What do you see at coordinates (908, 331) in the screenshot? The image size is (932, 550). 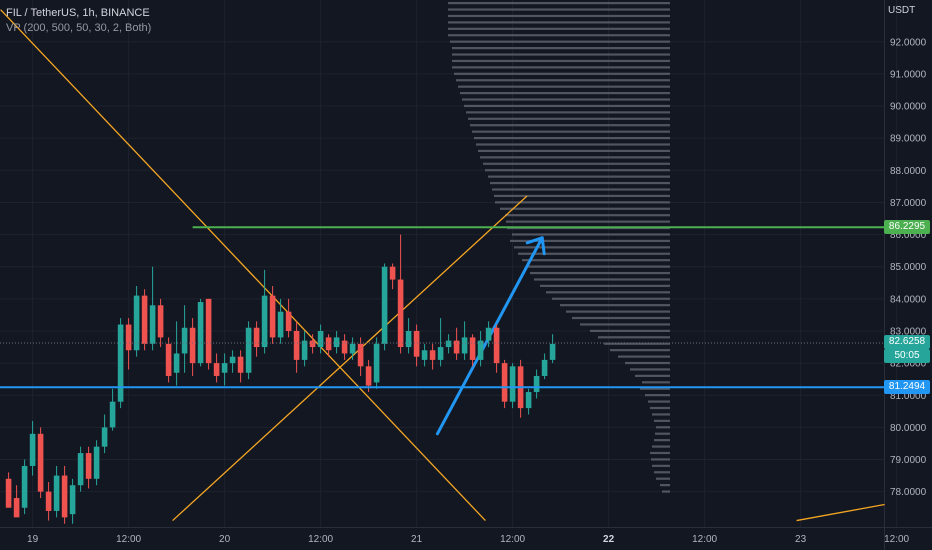 I see `y-tick-label: 83.0000` at bounding box center [908, 331].